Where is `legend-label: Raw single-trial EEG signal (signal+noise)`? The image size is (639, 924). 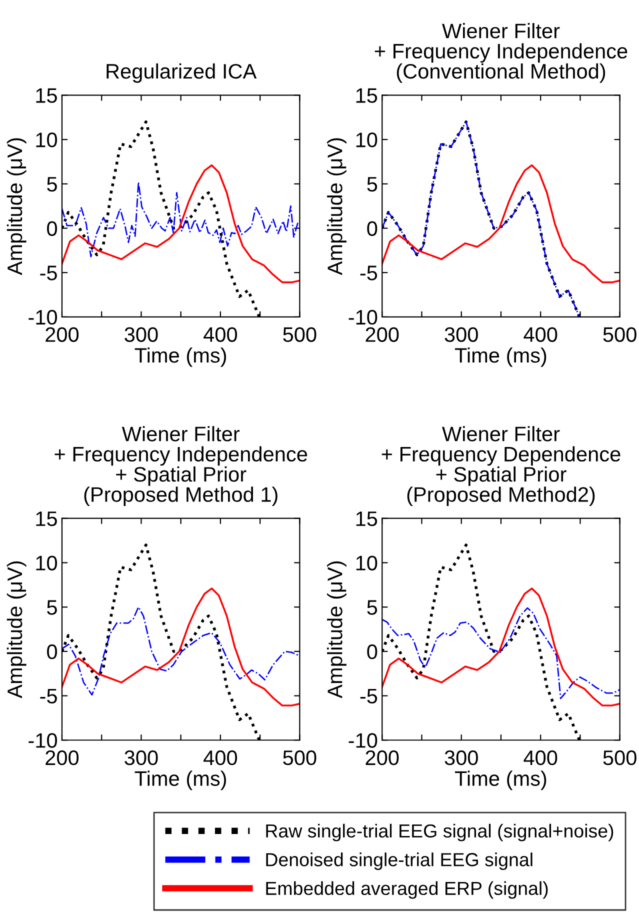 legend-label: Raw single-trial EEG signal (signal+noise) is located at coordinates (440, 833).